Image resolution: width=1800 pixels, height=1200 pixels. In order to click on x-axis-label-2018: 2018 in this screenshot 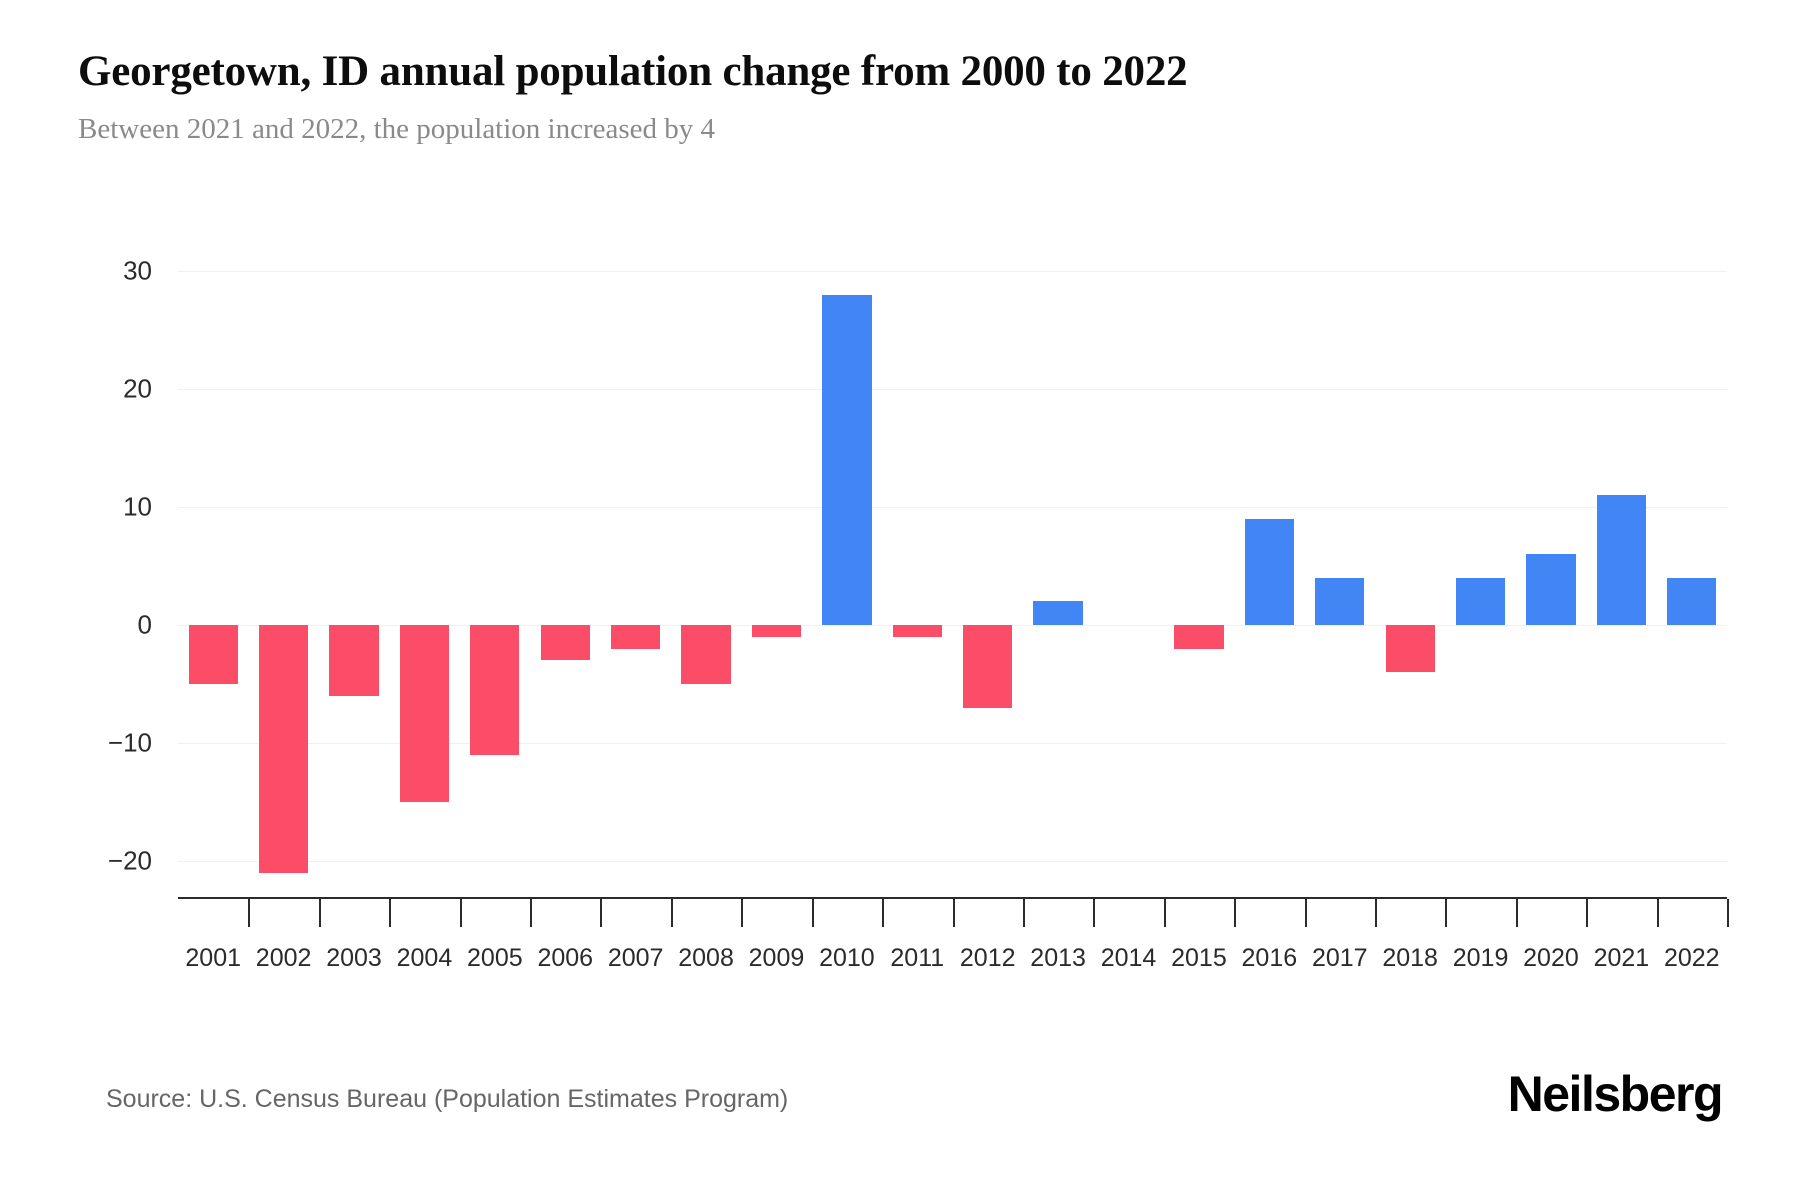, I will do `click(1410, 958)`.